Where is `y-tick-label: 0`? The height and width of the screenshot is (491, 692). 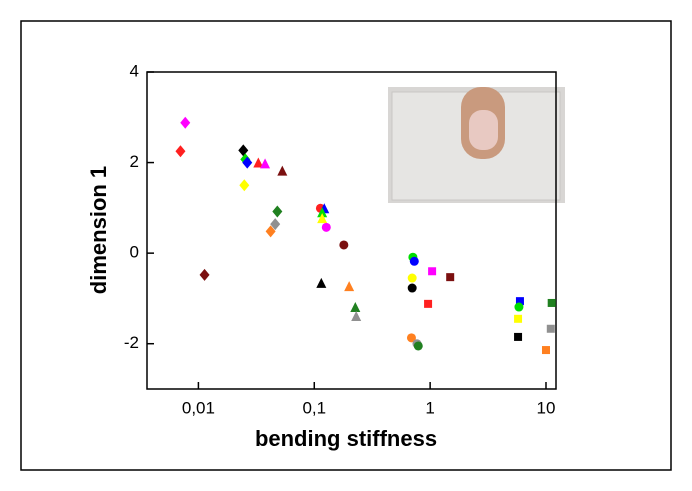
y-tick-label: 0 is located at coordinates (134, 252).